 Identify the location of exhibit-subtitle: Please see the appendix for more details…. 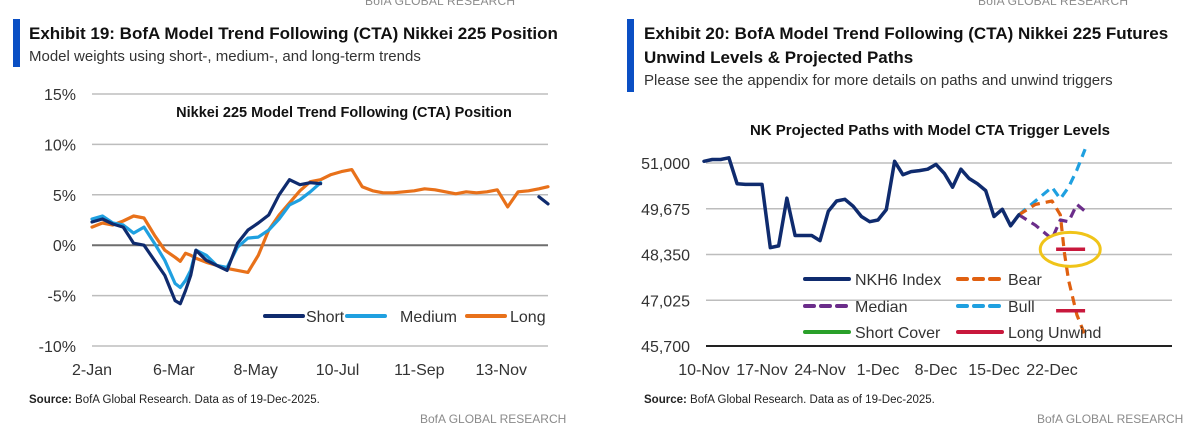
(878, 80).